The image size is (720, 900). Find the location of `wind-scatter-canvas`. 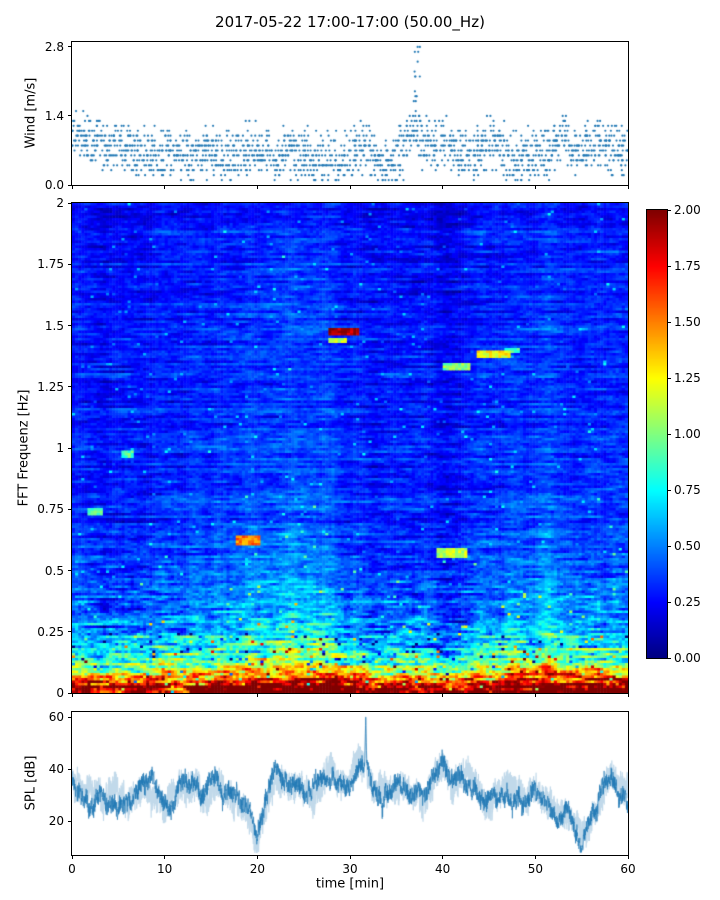

wind-scatter-canvas is located at coordinates (350, 113).